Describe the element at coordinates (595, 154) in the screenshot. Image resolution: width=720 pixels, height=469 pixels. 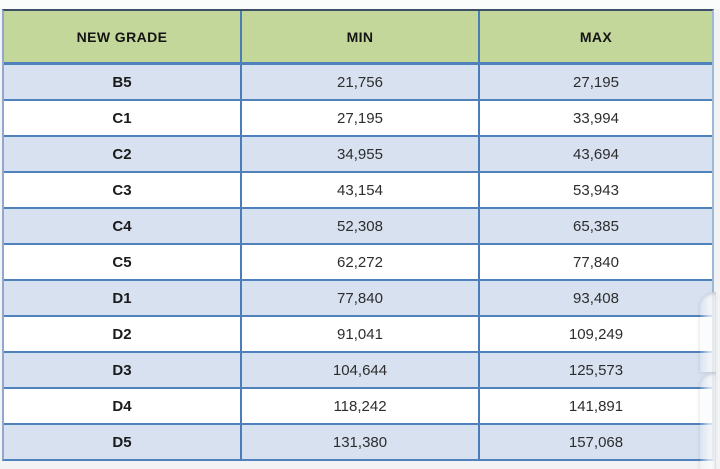
I see `max-cell: 43,694` at that location.